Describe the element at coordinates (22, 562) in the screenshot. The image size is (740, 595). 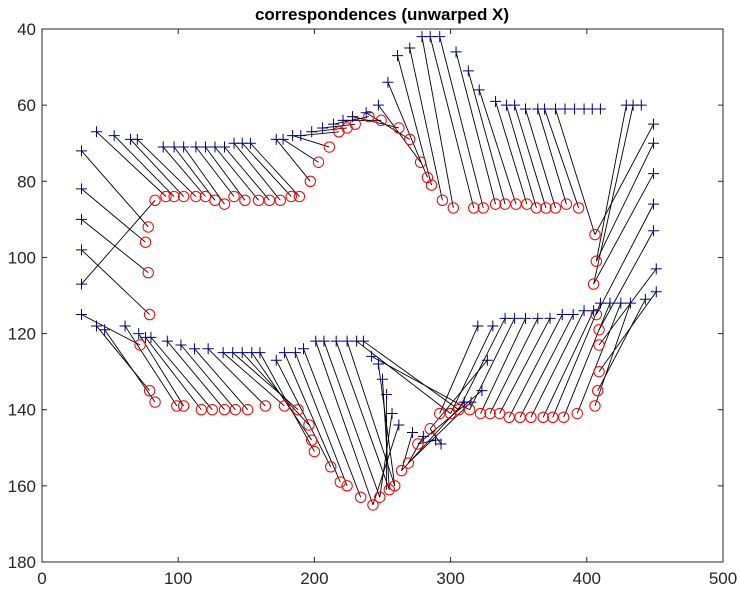
I see `y-tick-label-7: 180` at that location.